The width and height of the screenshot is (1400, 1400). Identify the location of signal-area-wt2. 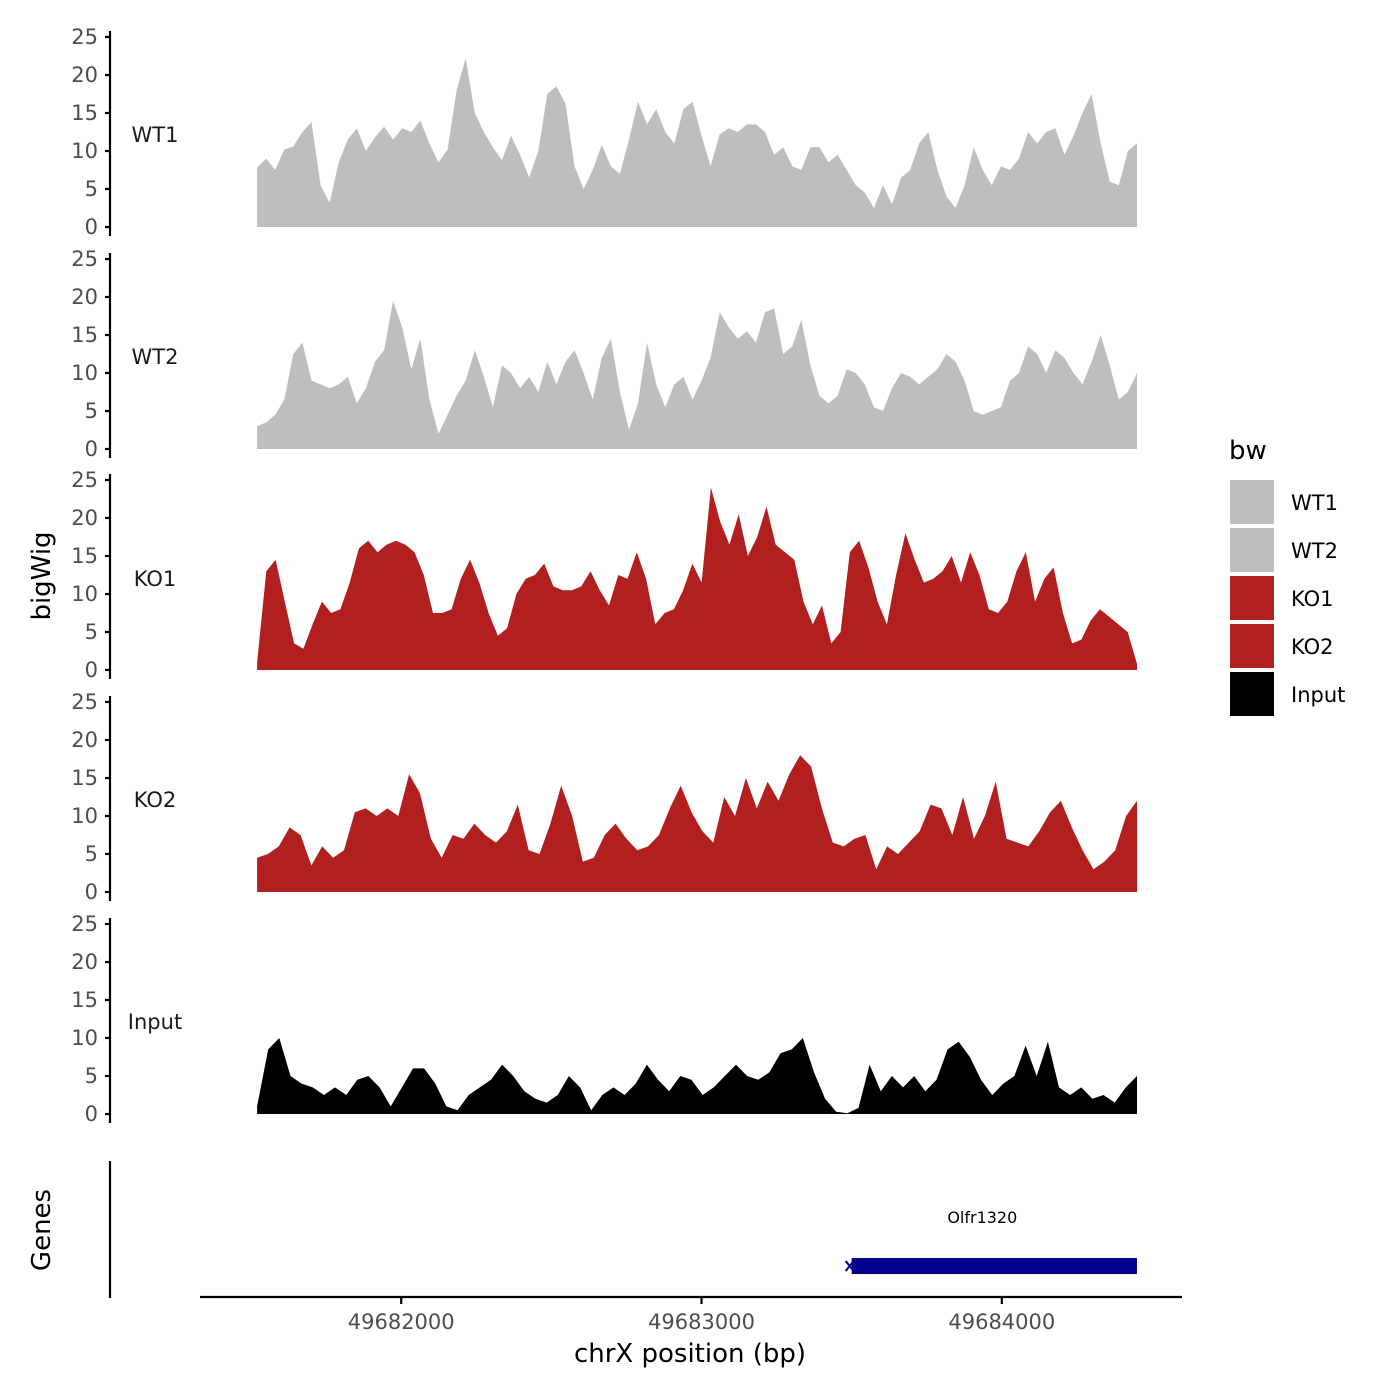
(697, 374).